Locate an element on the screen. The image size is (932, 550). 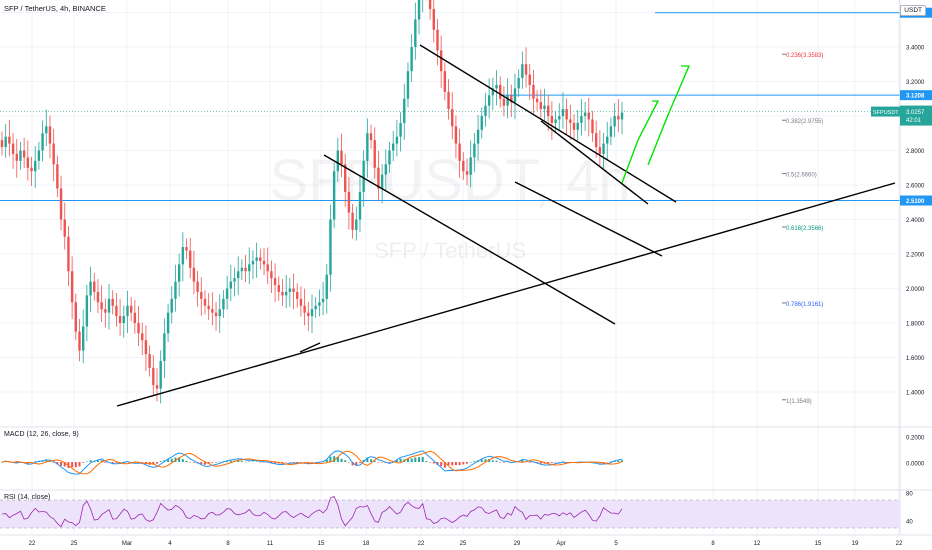
macd-tick-label: 0.0000 is located at coordinates (915, 465).